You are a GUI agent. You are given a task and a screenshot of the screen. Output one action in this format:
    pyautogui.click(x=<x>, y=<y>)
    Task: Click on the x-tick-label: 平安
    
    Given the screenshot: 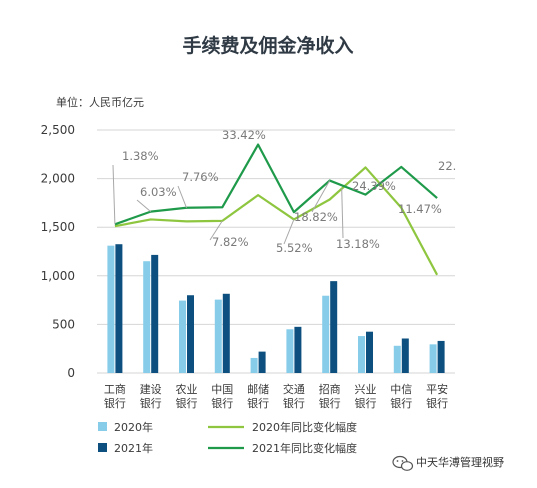 What is the action you would take?
    pyautogui.click(x=437, y=389)
    